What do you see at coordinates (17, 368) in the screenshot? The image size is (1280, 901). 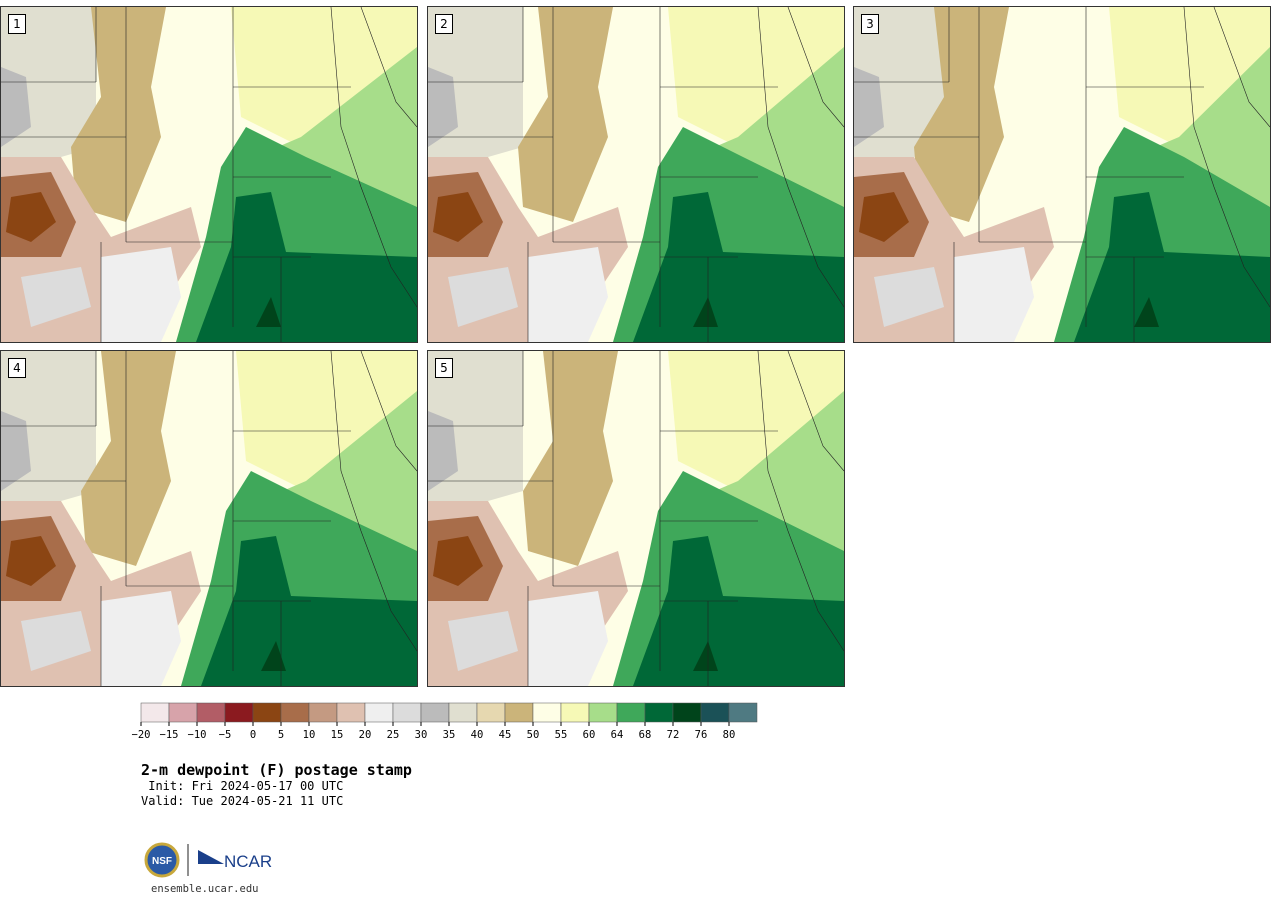 I see `panel-number-label: 4` at bounding box center [17, 368].